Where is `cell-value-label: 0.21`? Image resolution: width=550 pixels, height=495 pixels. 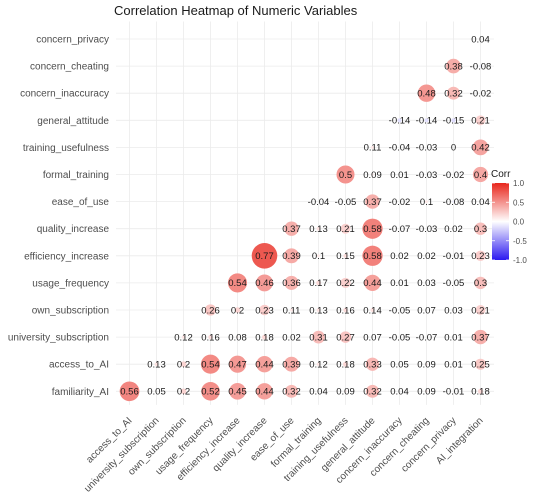
cell-value-label: 0.21 is located at coordinates (480, 310).